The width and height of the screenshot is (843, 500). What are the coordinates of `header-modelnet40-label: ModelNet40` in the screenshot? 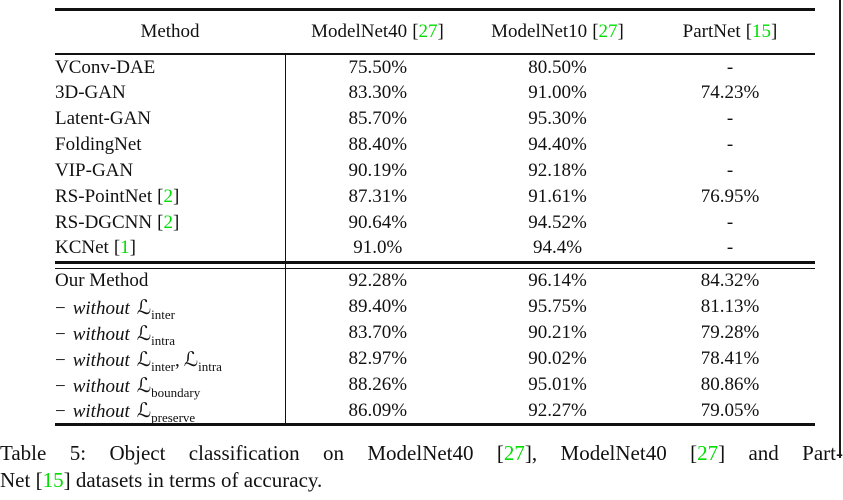 It's located at (359, 31).